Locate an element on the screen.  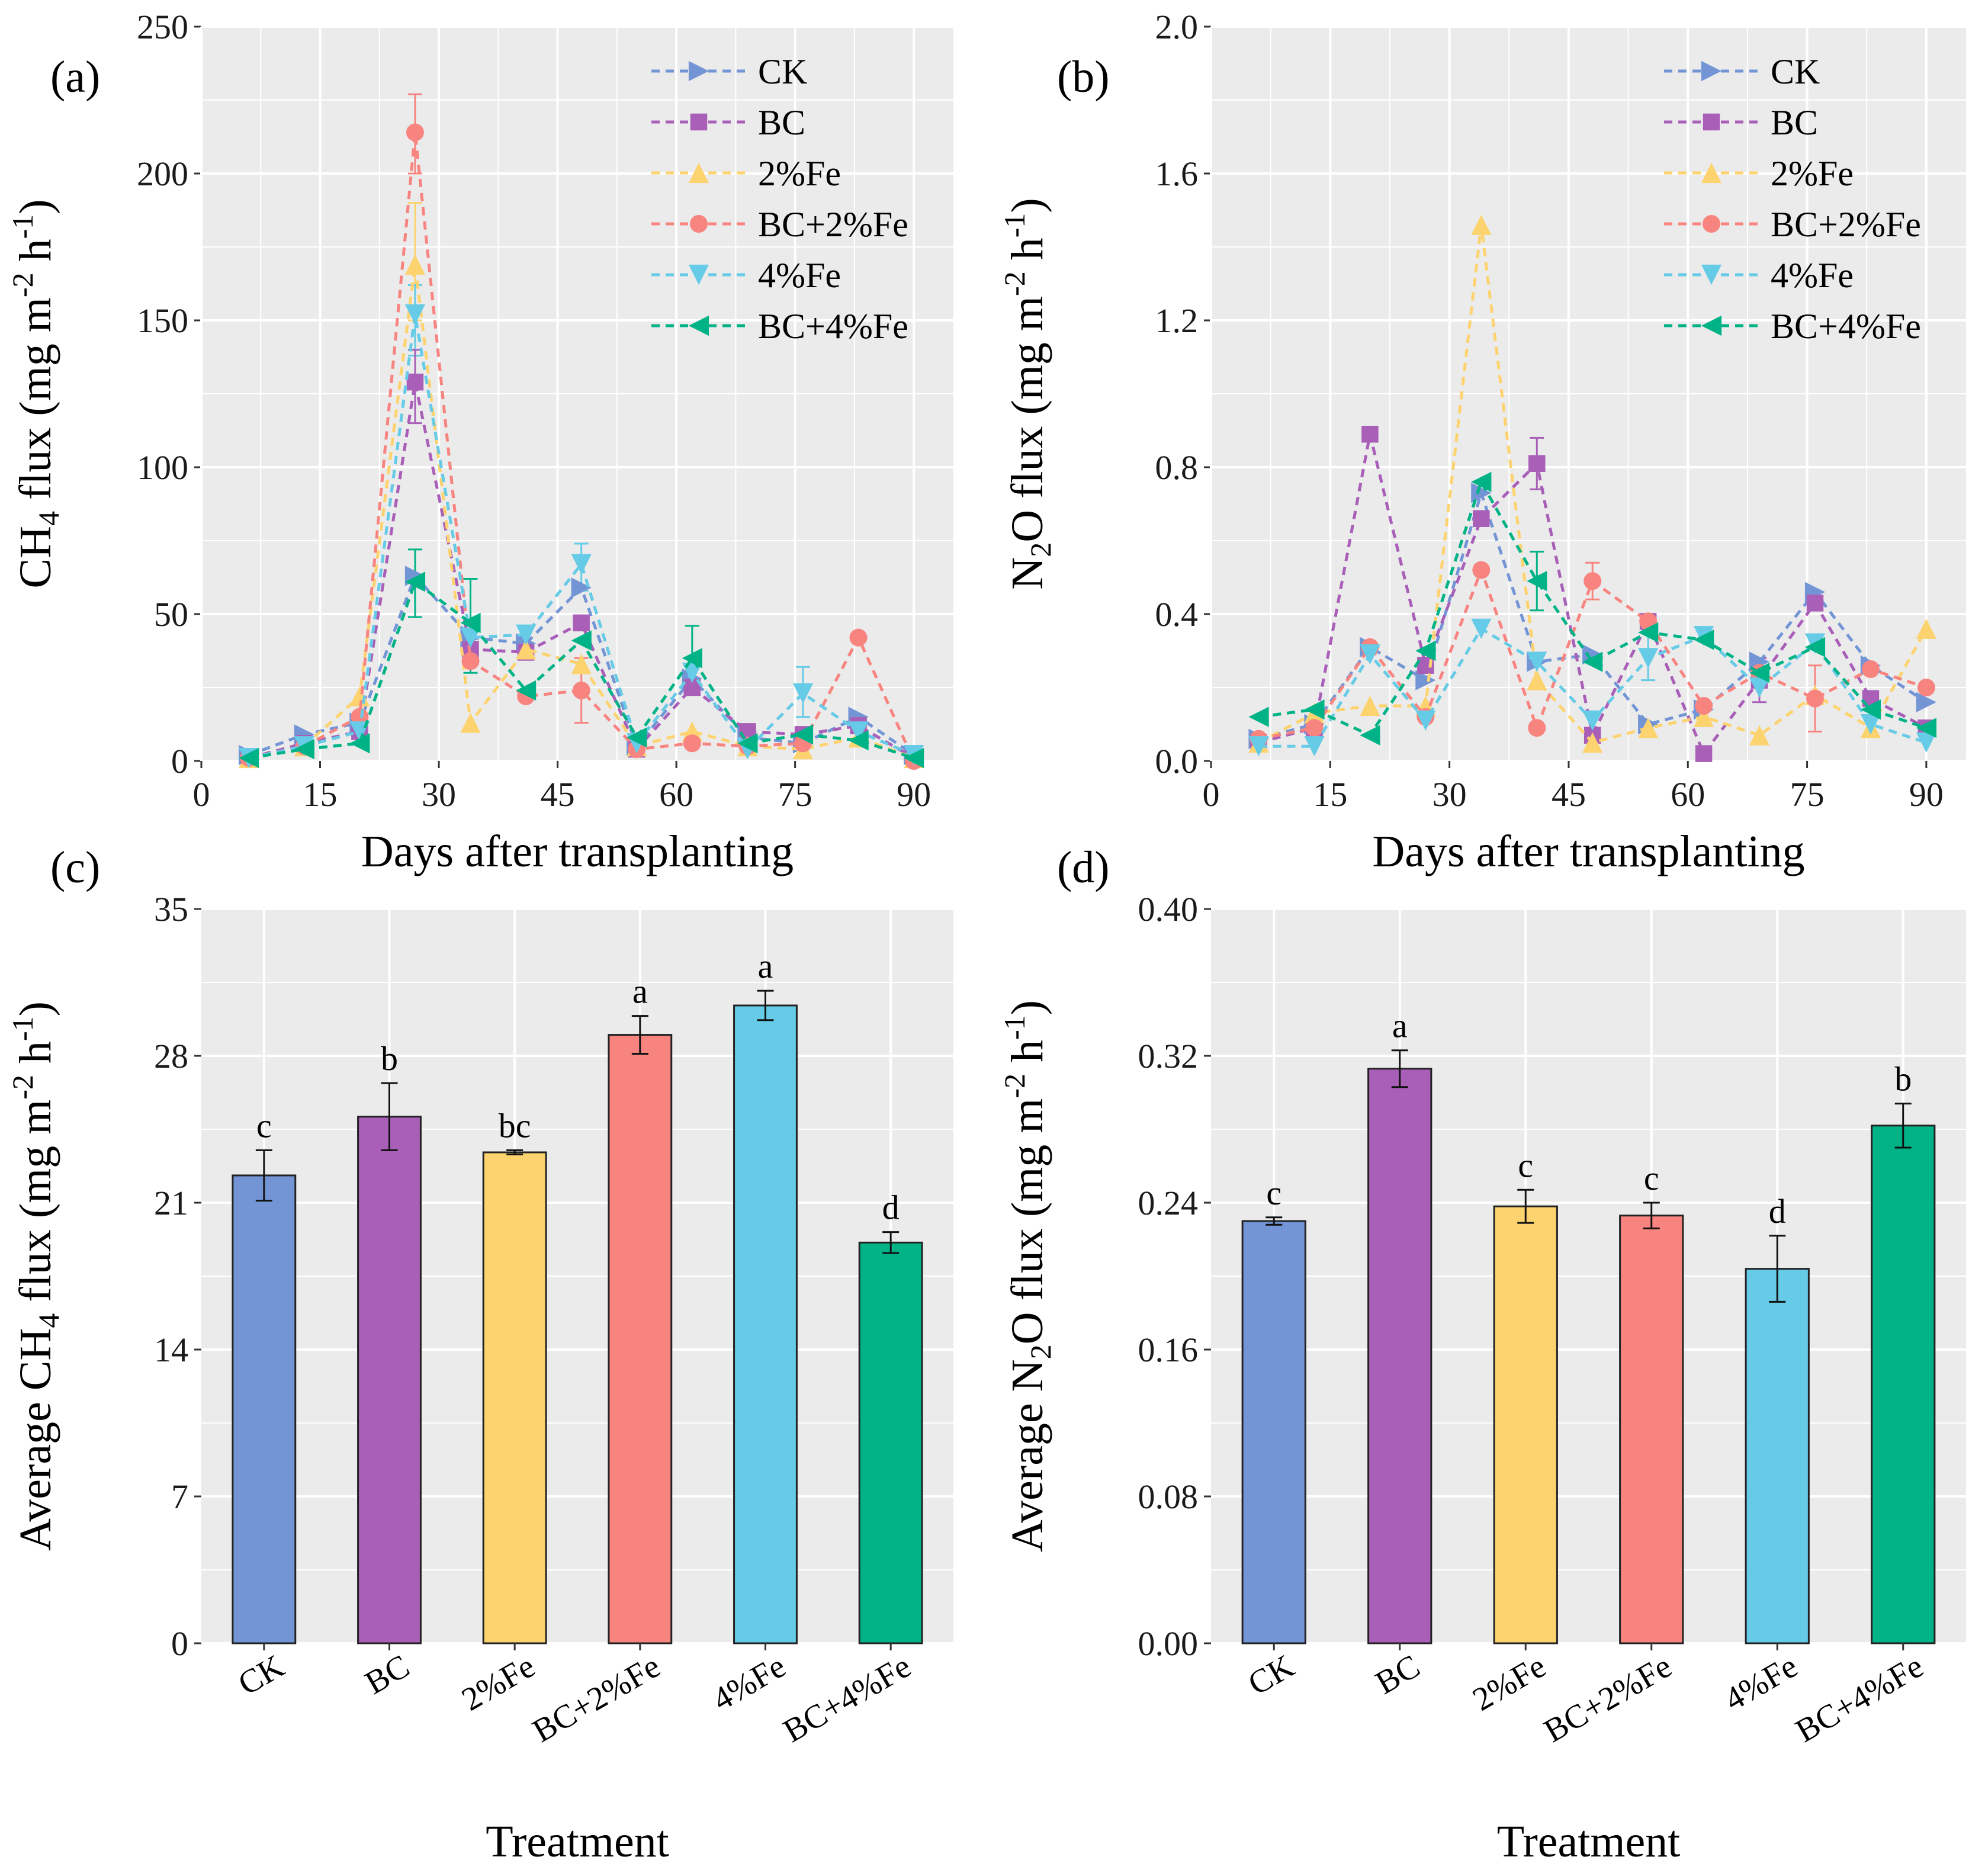
legend-label-bc-4-fe: BC+4%Fe is located at coordinates (833, 326).